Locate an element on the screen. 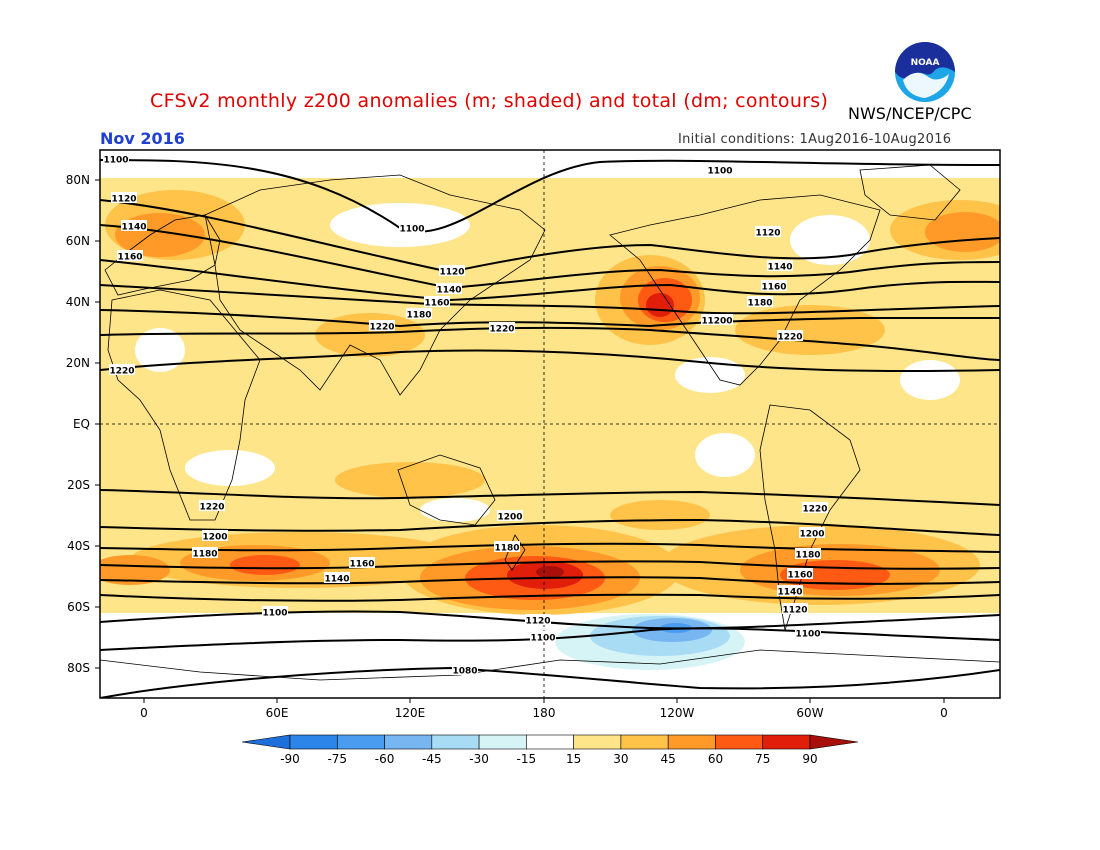 The height and width of the screenshot is (850, 1100). colorbar-tick-label: -90 is located at coordinates (290, 759).